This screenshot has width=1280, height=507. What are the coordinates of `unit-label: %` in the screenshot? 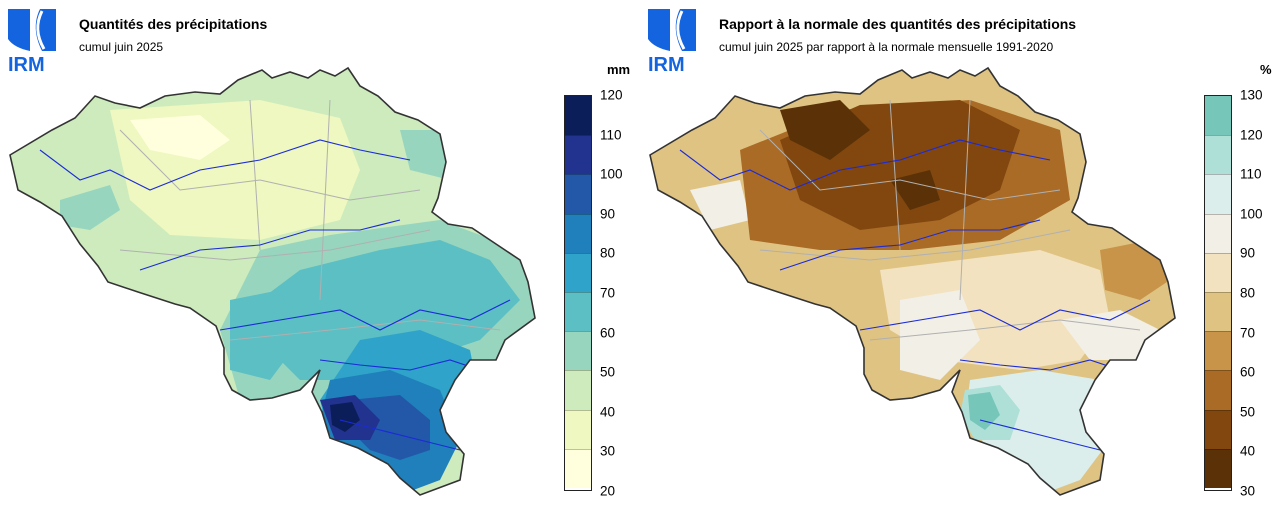 It's located at (1266, 69).